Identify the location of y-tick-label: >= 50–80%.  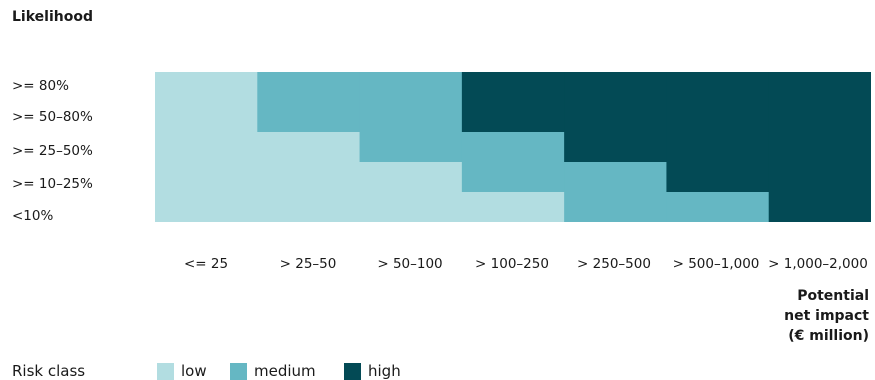
(52, 117).